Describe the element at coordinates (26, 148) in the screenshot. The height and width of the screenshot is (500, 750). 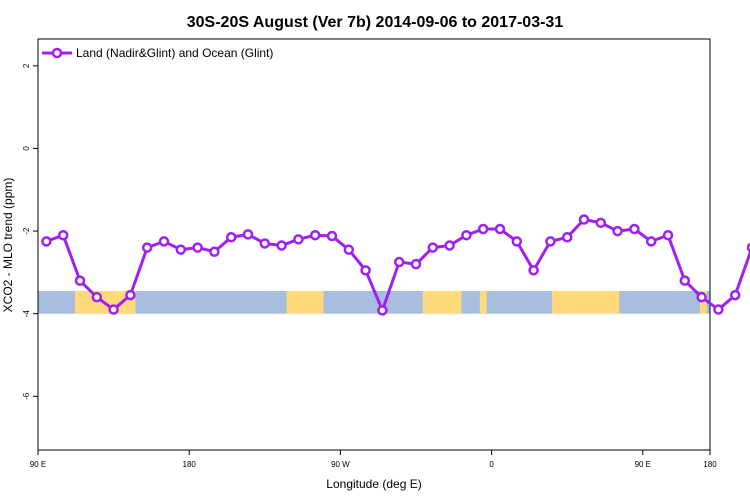
I see `y-tick-label: 0` at that location.